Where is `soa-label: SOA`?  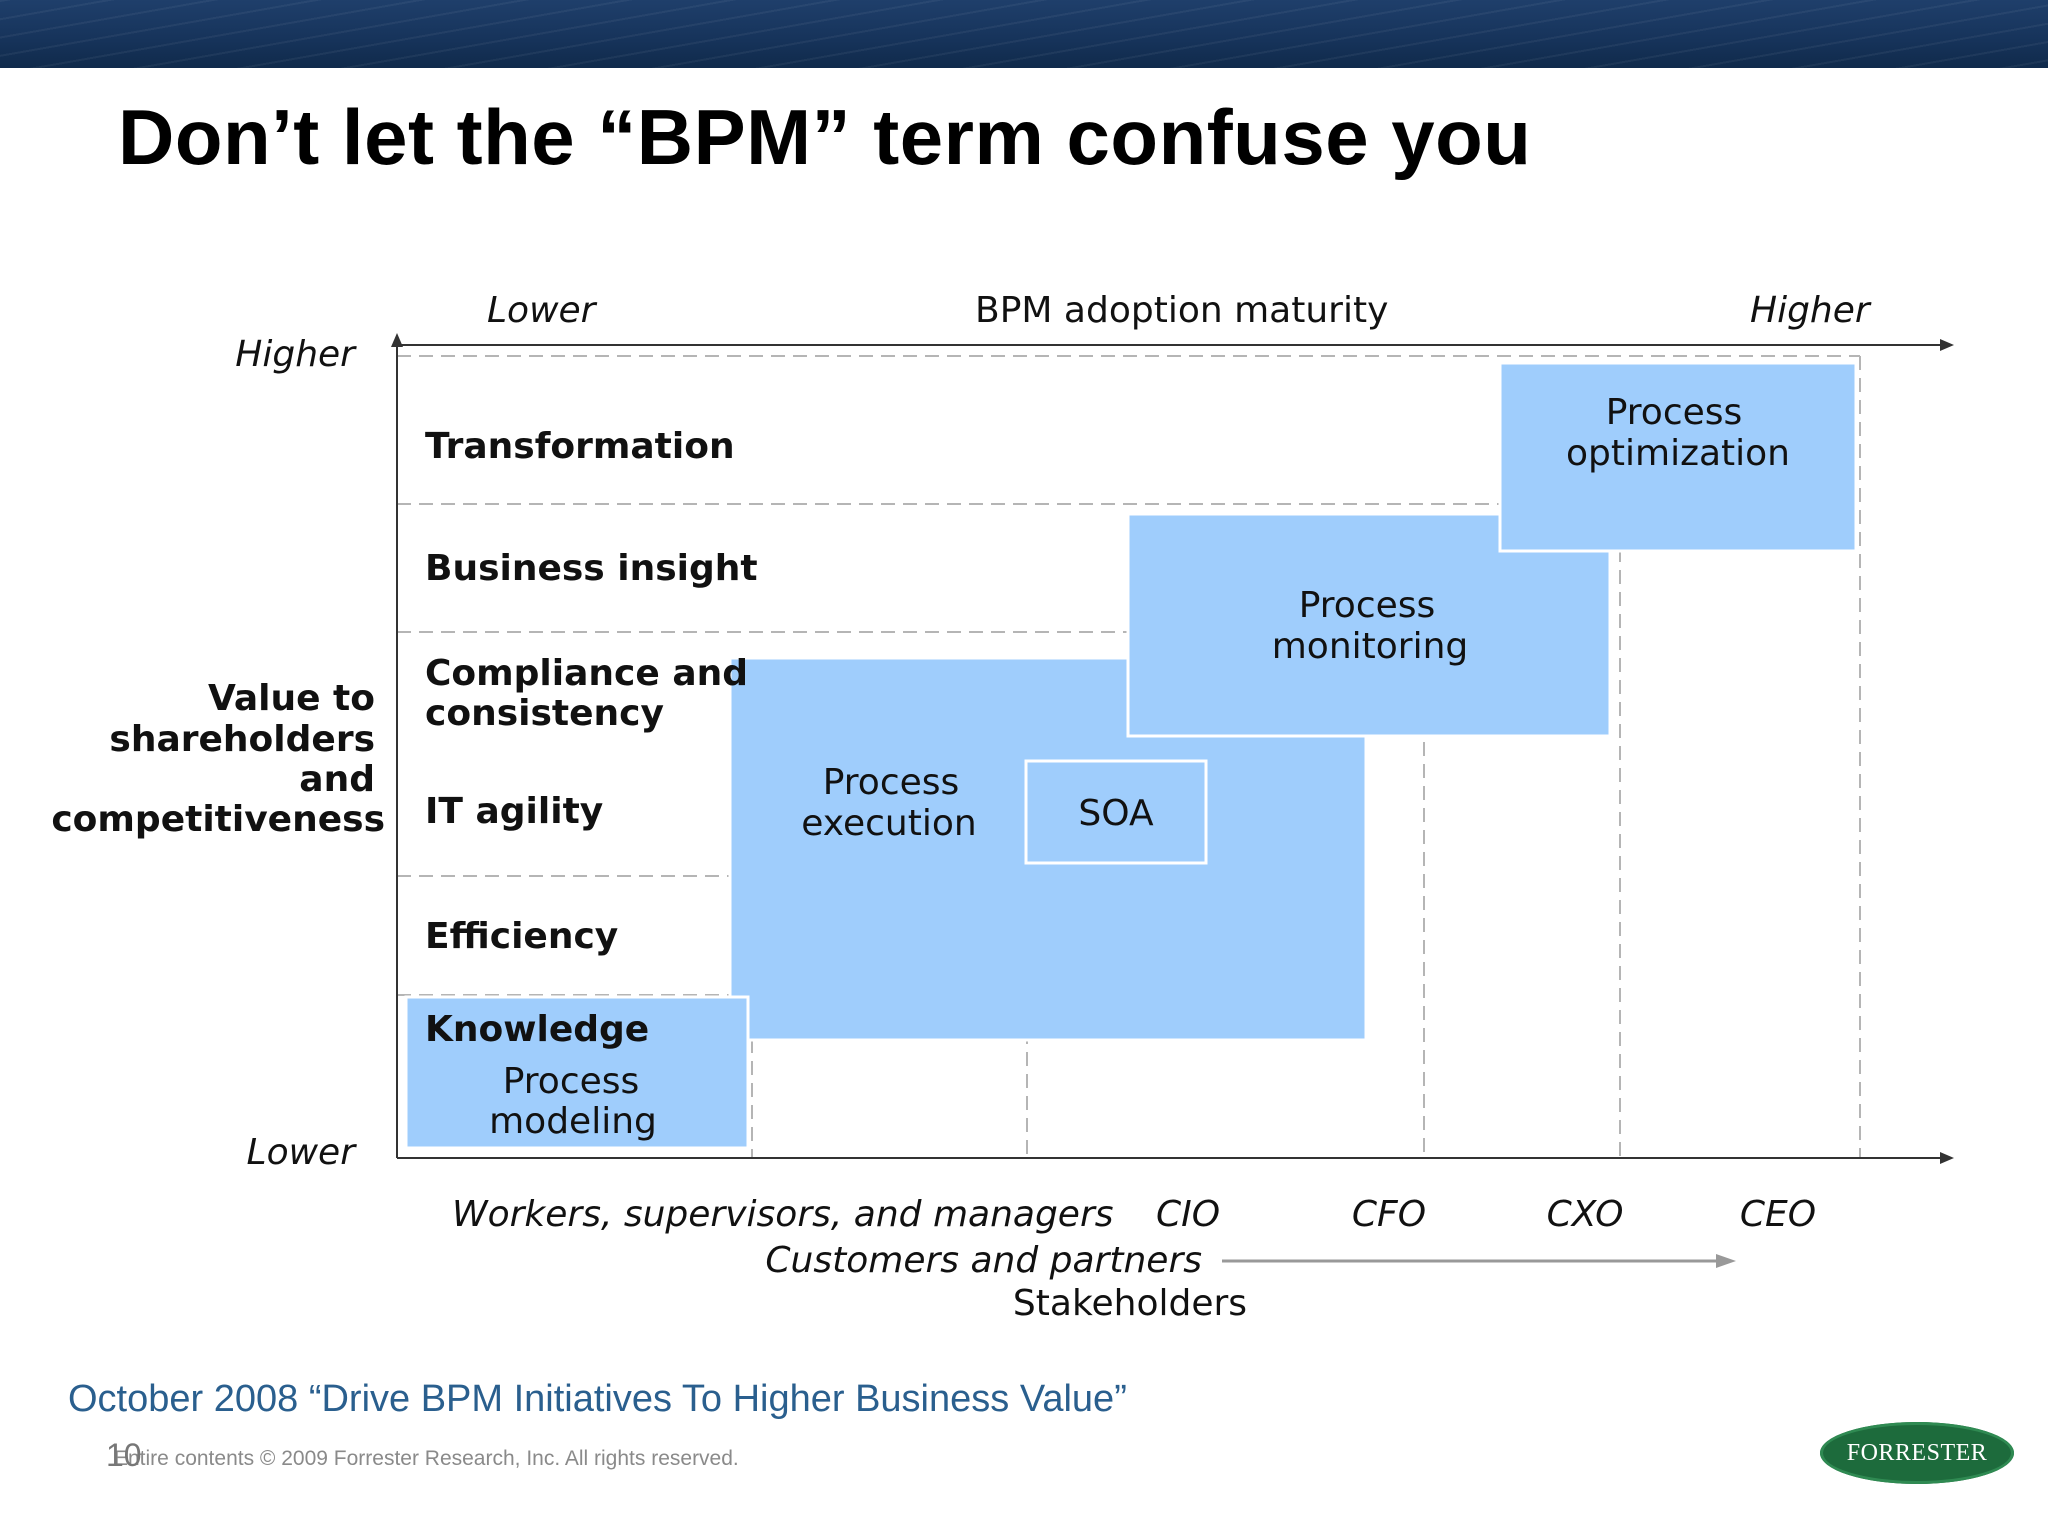 soa-label: SOA is located at coordinates (1116, 813).